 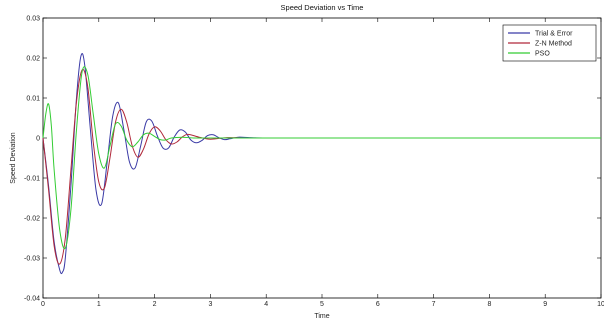 I want to click on x-axis-label: Time, so click(x=321, y=316).